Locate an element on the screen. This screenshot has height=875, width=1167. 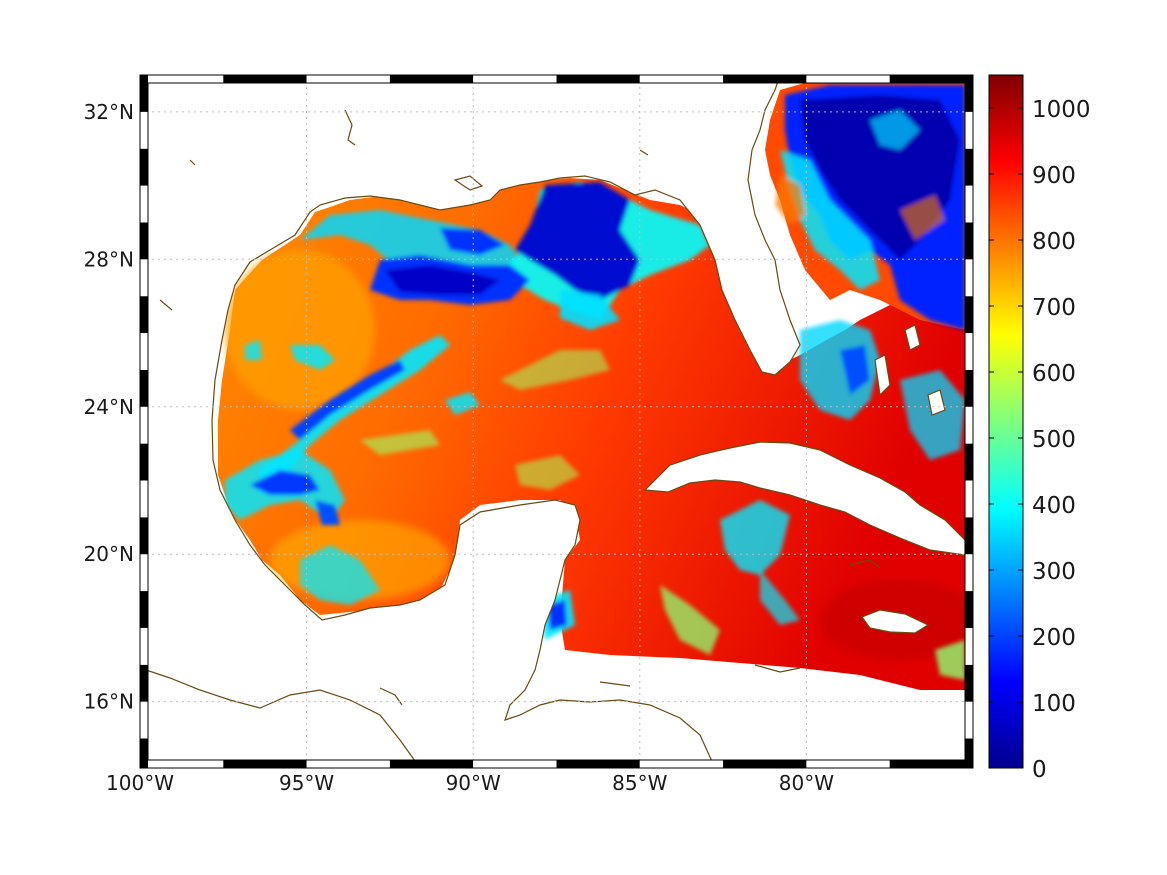
longitude-axis: 100°W 95°W 90°W 85°W 80°W is located at coordinates (470, 783).